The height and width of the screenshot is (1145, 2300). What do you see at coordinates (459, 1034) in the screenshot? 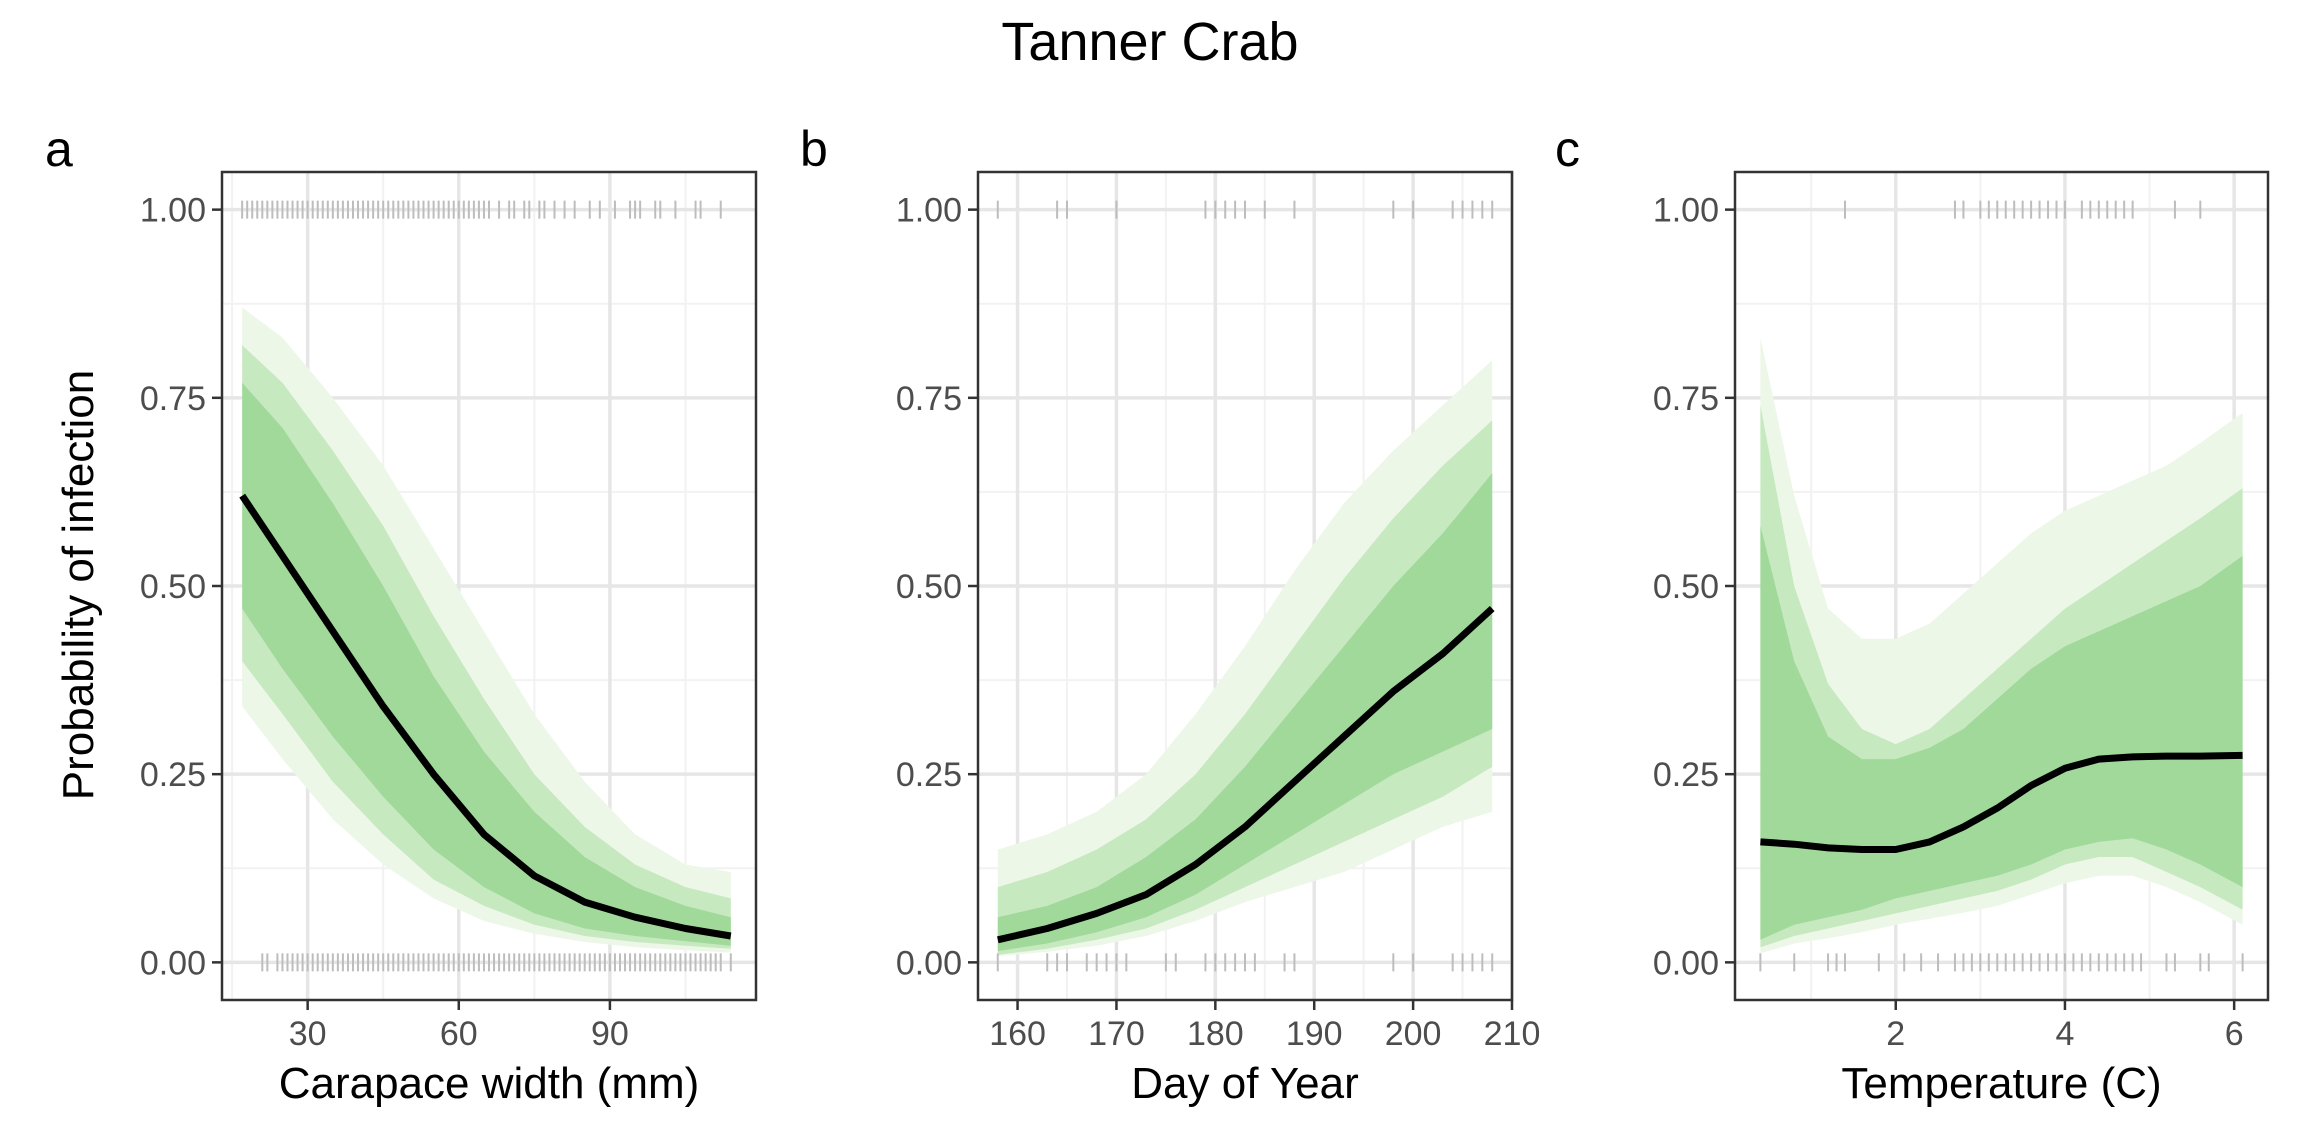
I see `x-tick-label: 60` at bounding box center [459, 1034].